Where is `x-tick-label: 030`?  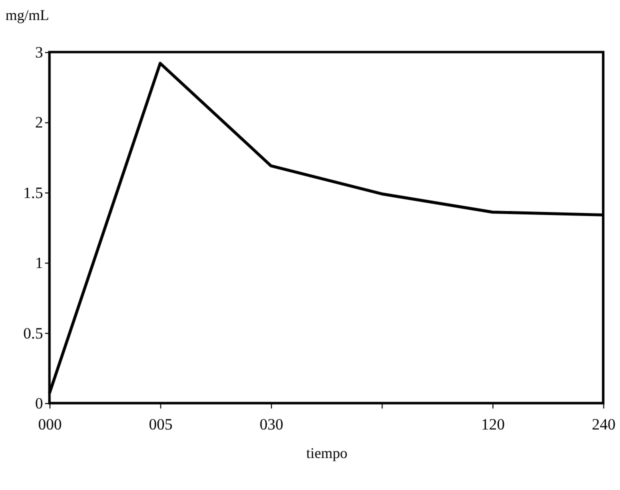 x-tick-label: 030 is located at coordinates (272, 425).